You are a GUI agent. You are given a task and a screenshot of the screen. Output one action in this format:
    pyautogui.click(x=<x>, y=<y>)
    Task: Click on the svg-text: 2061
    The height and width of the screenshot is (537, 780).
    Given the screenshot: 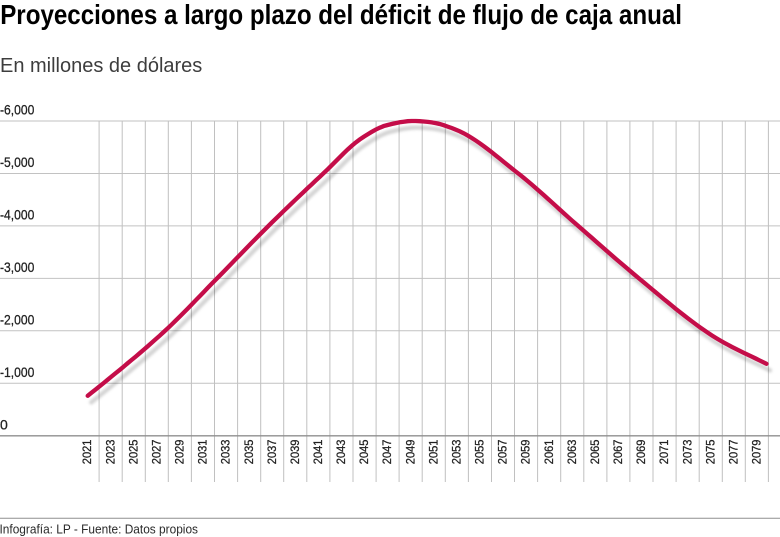 What is the action you would take?
    pyautogui.click(x=549, y=452)
    